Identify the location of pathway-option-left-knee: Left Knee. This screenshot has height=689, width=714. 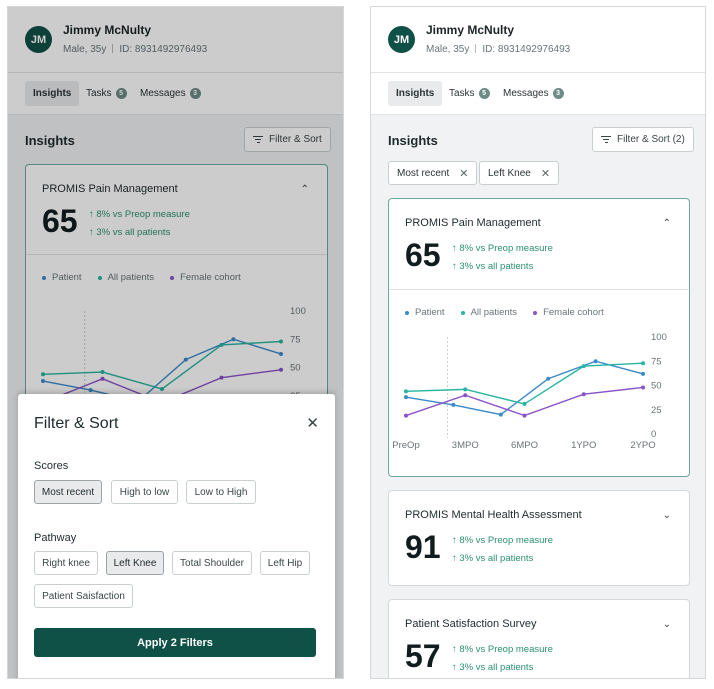
(135, 563).